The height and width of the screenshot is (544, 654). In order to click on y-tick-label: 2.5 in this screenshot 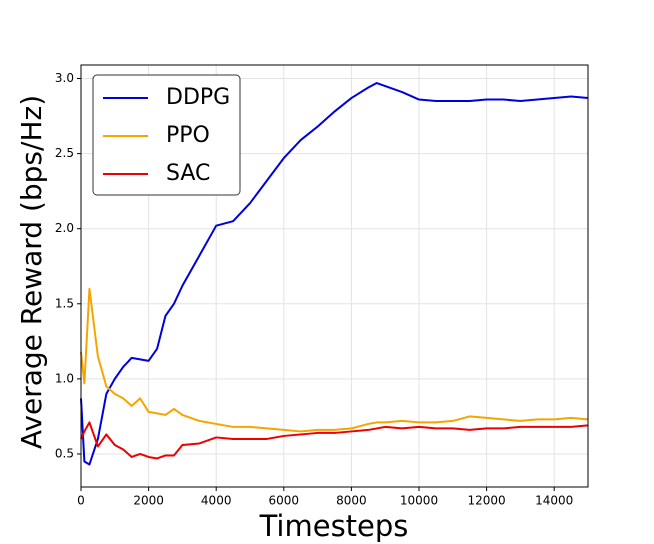, I will do `click(64, 153)`.